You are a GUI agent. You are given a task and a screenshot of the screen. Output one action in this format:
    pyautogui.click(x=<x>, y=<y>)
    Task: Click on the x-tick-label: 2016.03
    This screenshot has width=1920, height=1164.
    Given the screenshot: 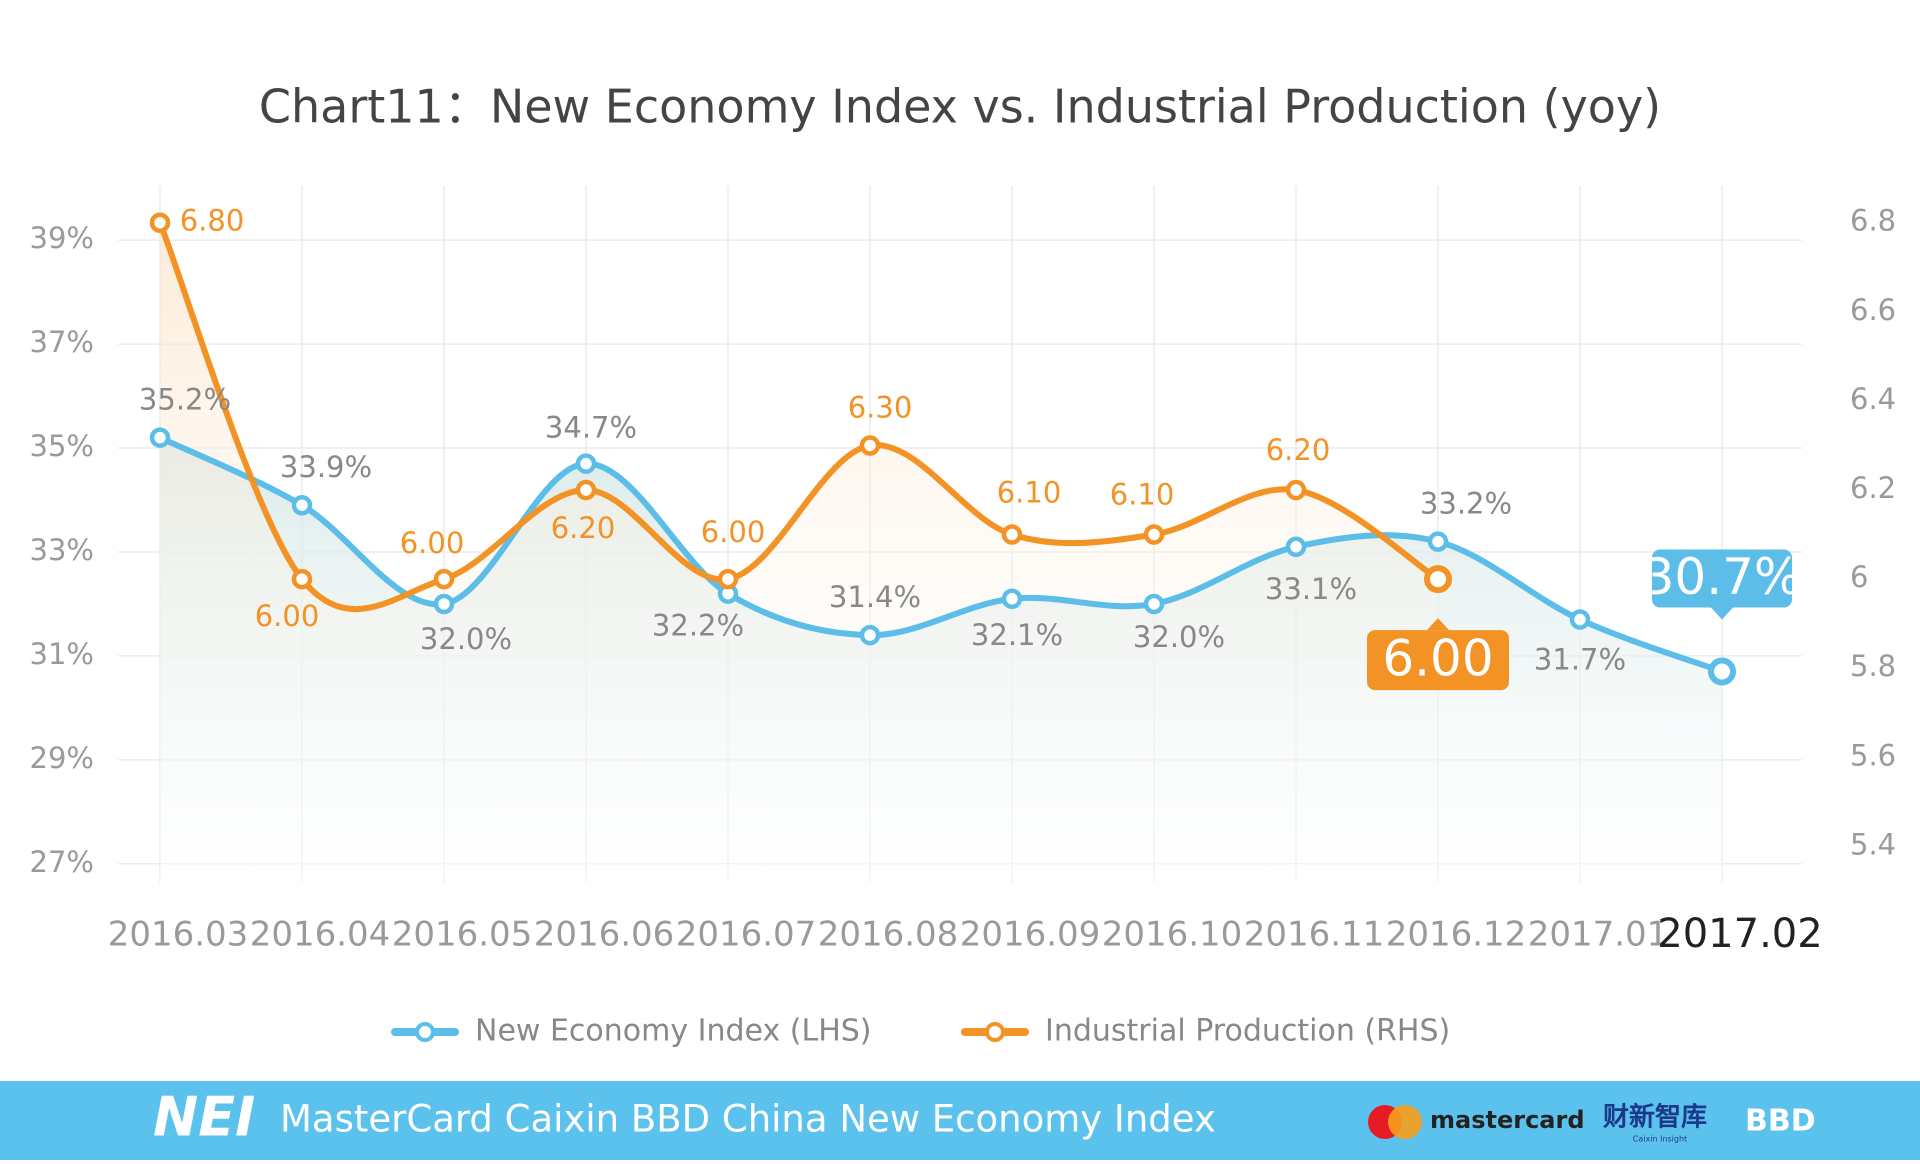 What is the action you would take?
    pyautogui.click(x=178, y=935)
    